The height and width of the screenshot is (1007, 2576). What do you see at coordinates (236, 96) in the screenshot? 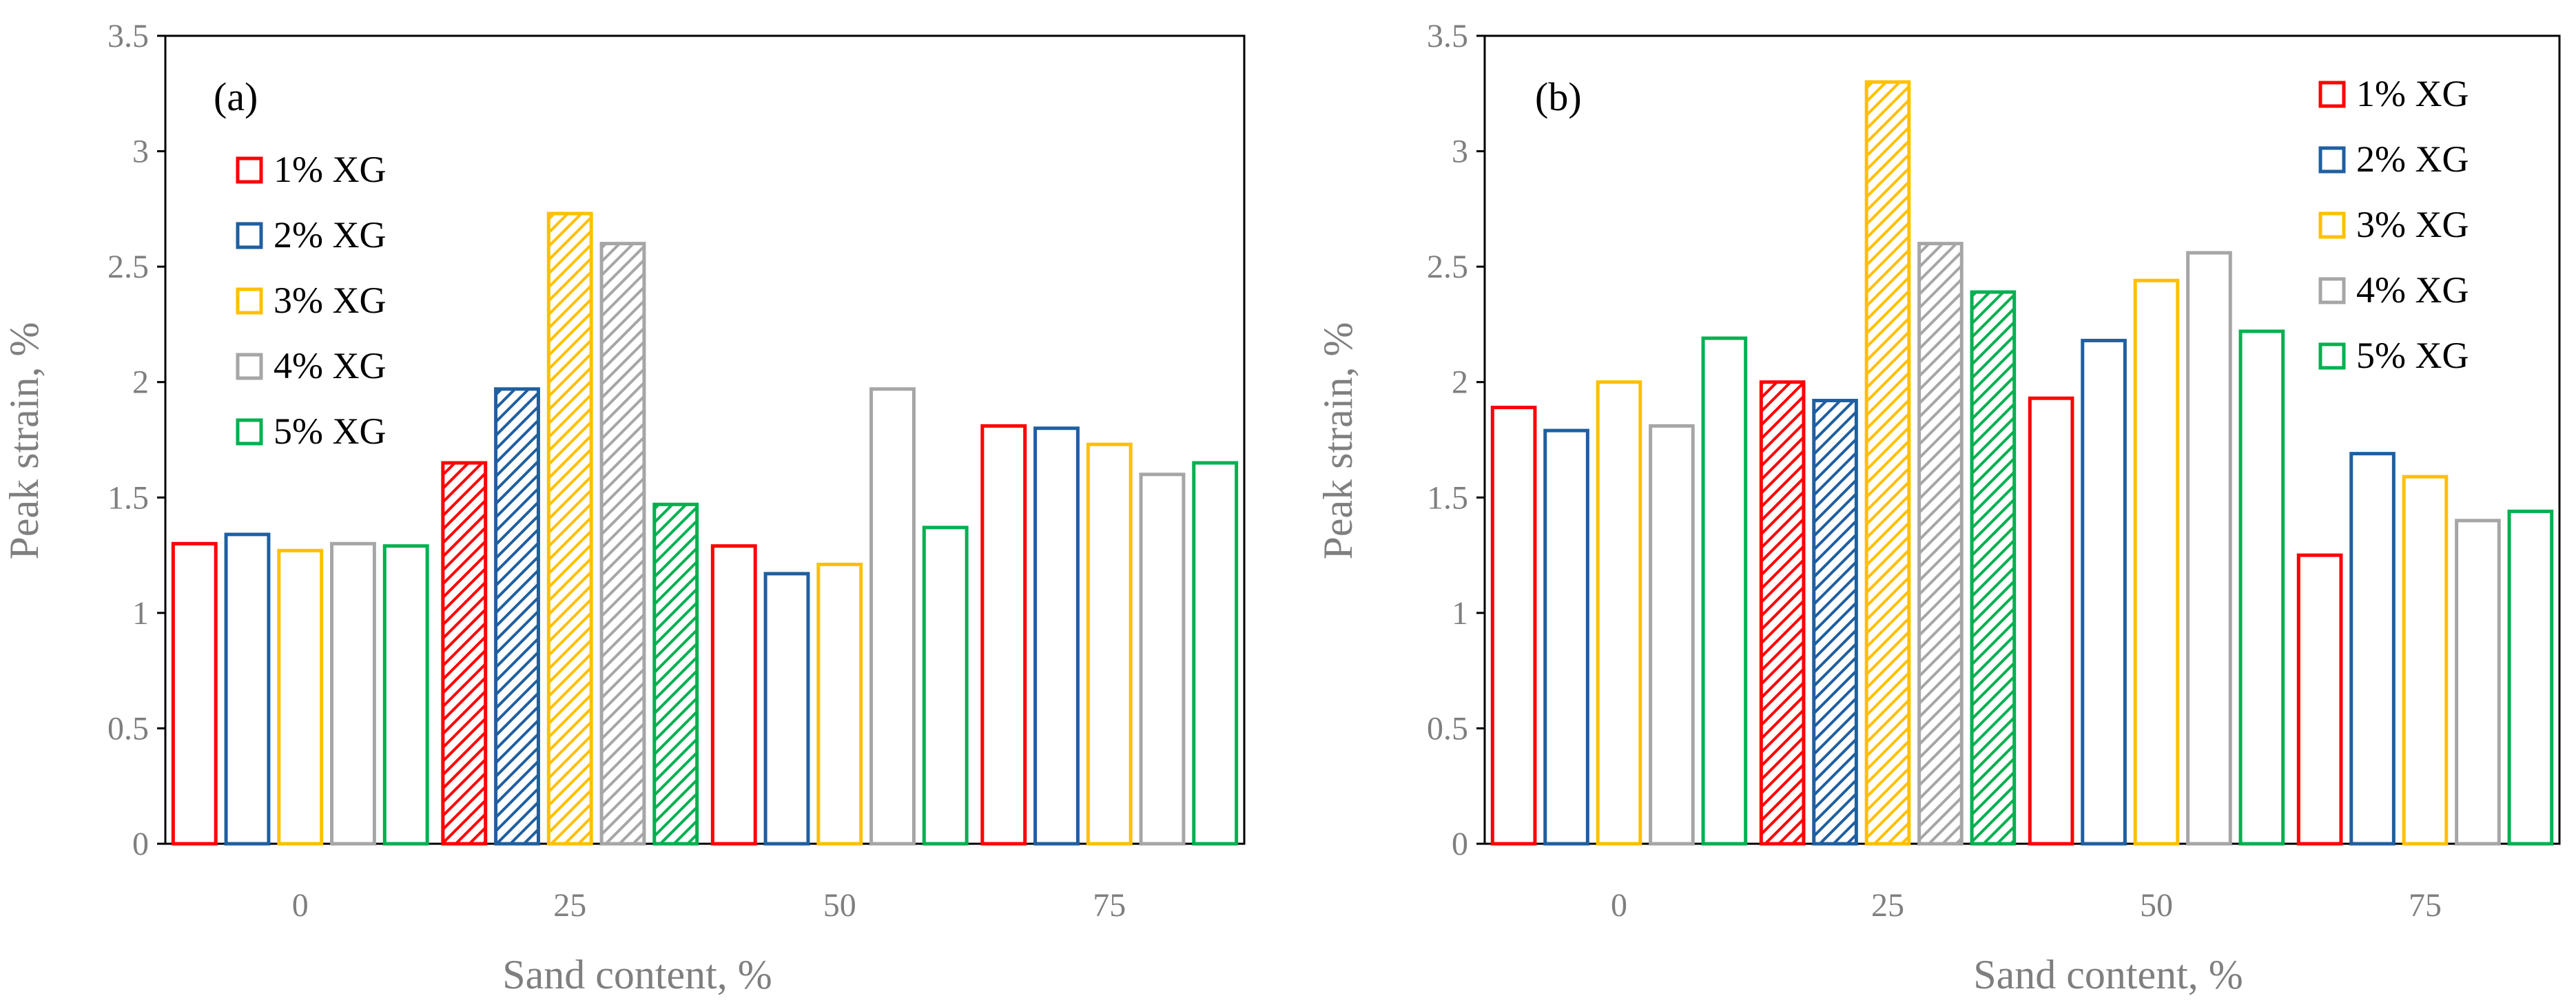
I see `panel-label: (a)` at bounding box center [236, 96].